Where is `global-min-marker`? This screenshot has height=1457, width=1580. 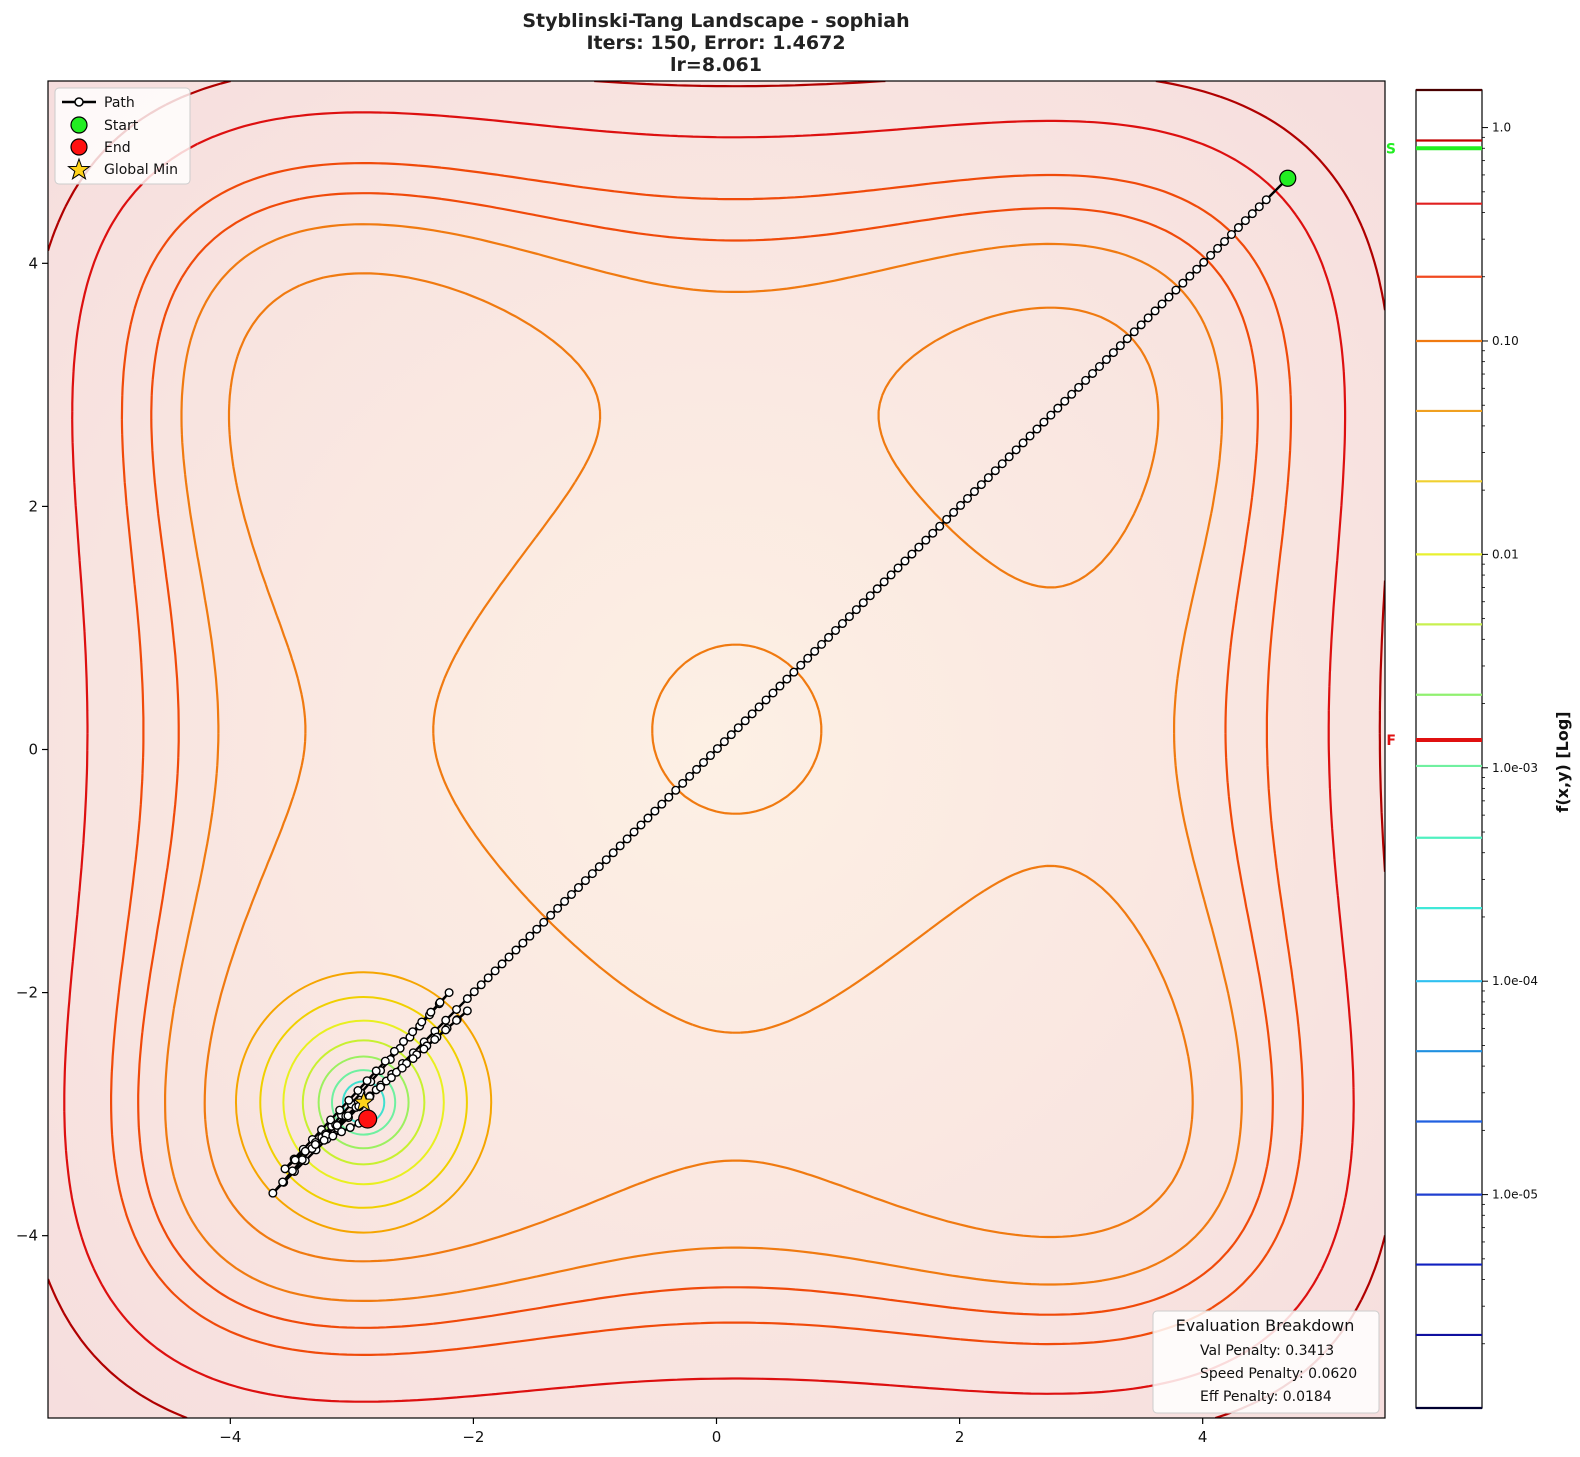
global-min-marker is located at coordinates (363, 1101).